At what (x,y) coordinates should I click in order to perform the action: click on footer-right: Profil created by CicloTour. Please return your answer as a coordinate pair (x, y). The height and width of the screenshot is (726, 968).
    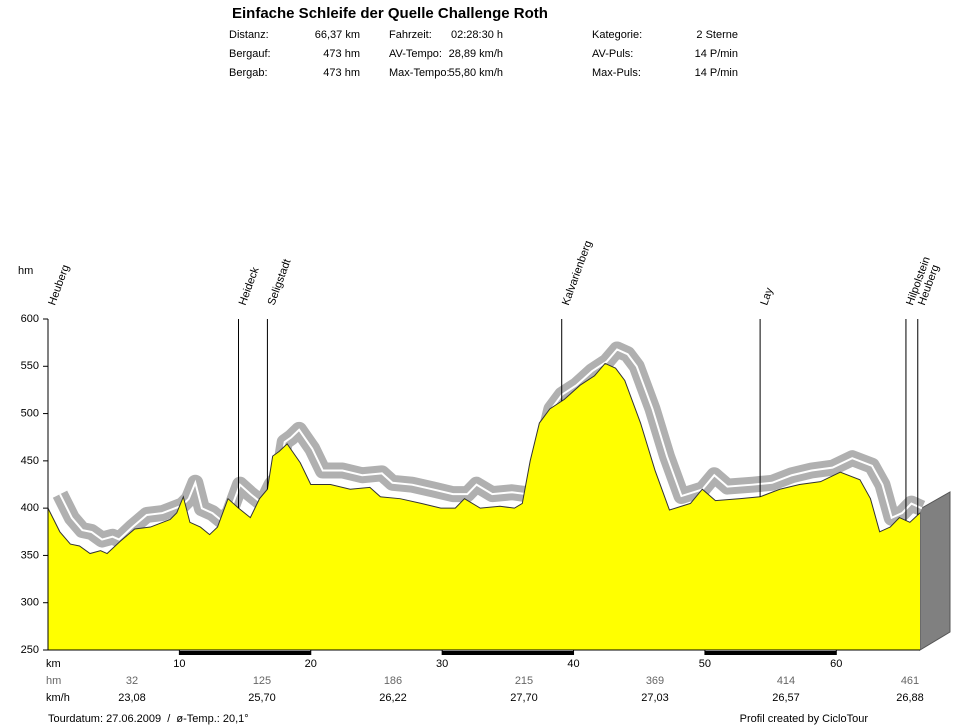
    Looking at the image, I should click on (804, 719).